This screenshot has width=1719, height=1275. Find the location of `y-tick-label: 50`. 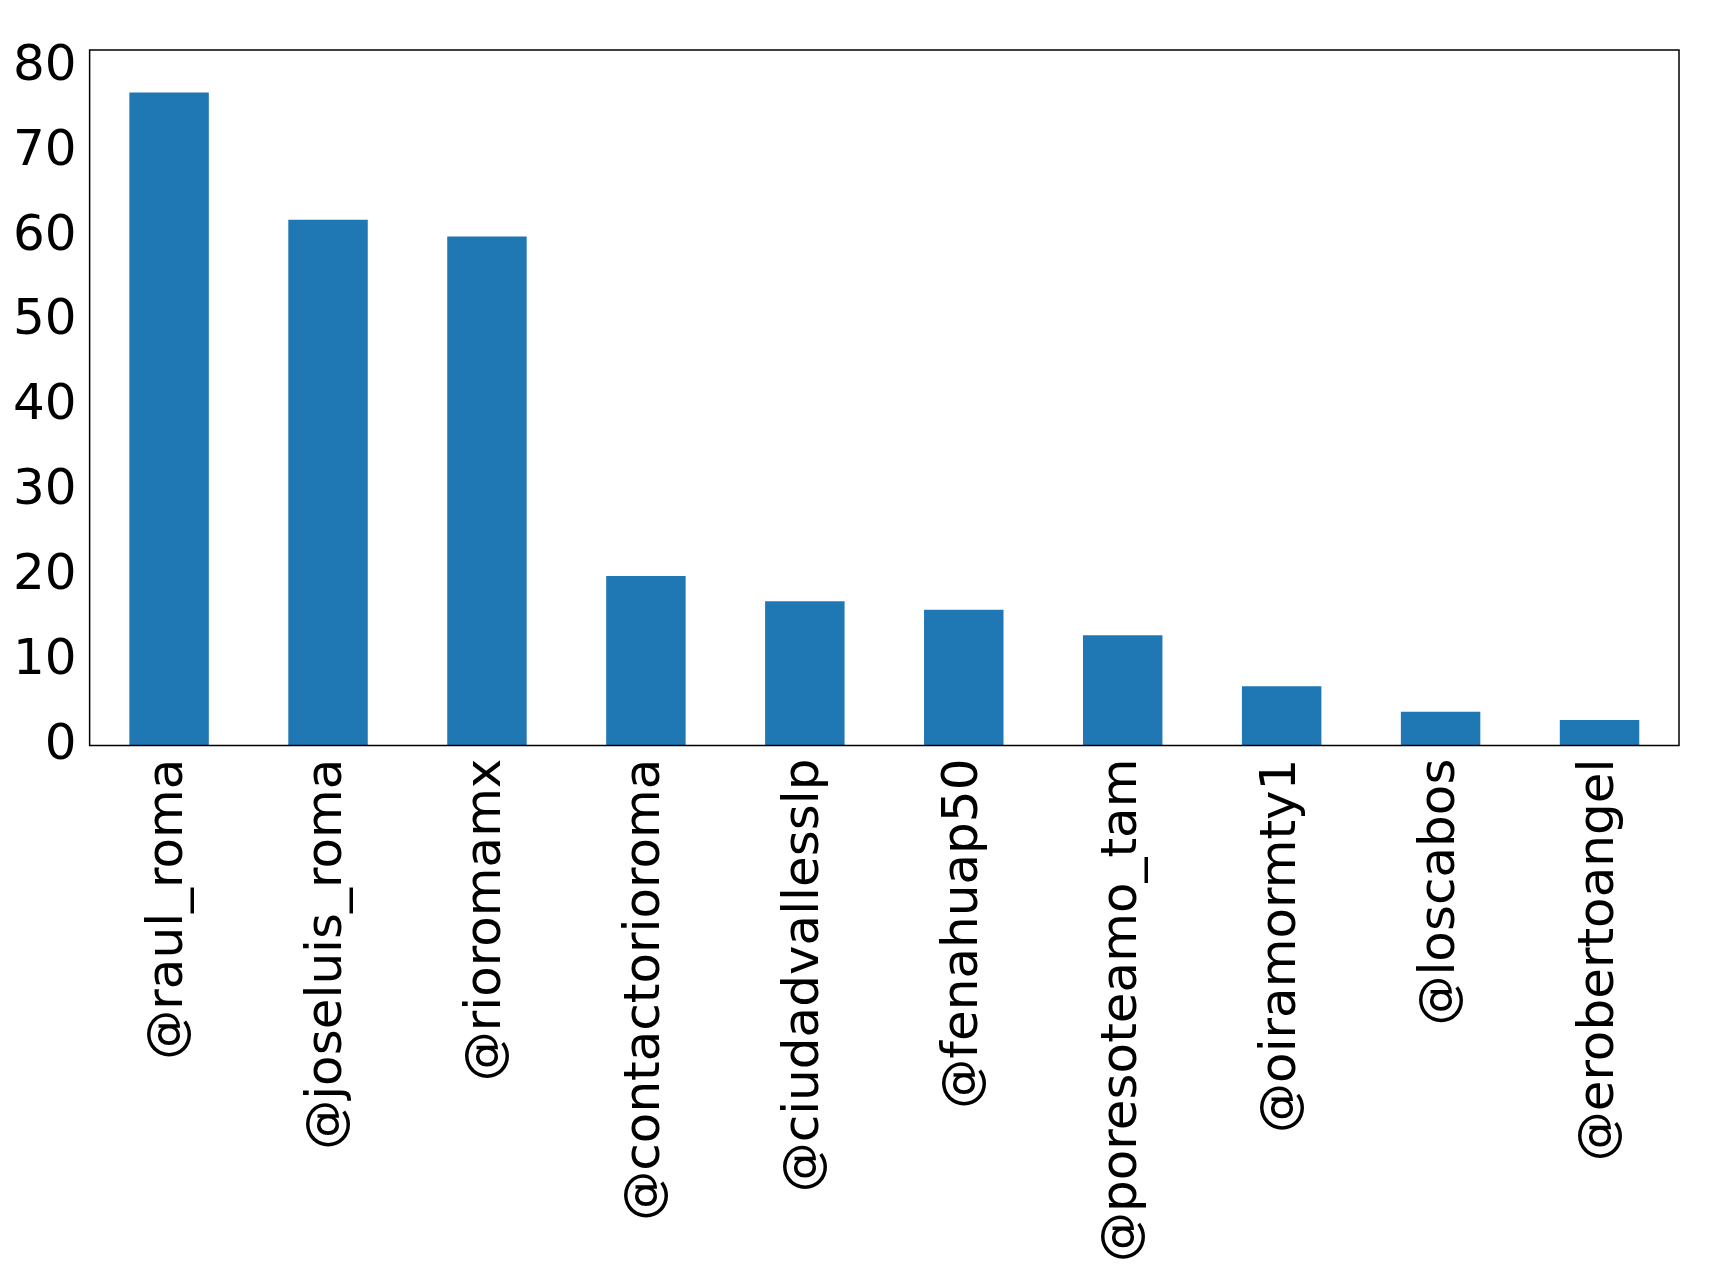

y-tick-label: 50 is located at coordinates (45, 317).